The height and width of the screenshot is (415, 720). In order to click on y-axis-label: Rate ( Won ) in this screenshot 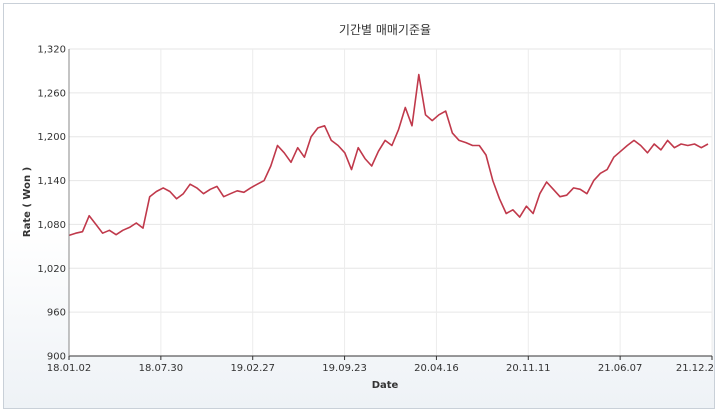, I will do `click(27, 202)`.